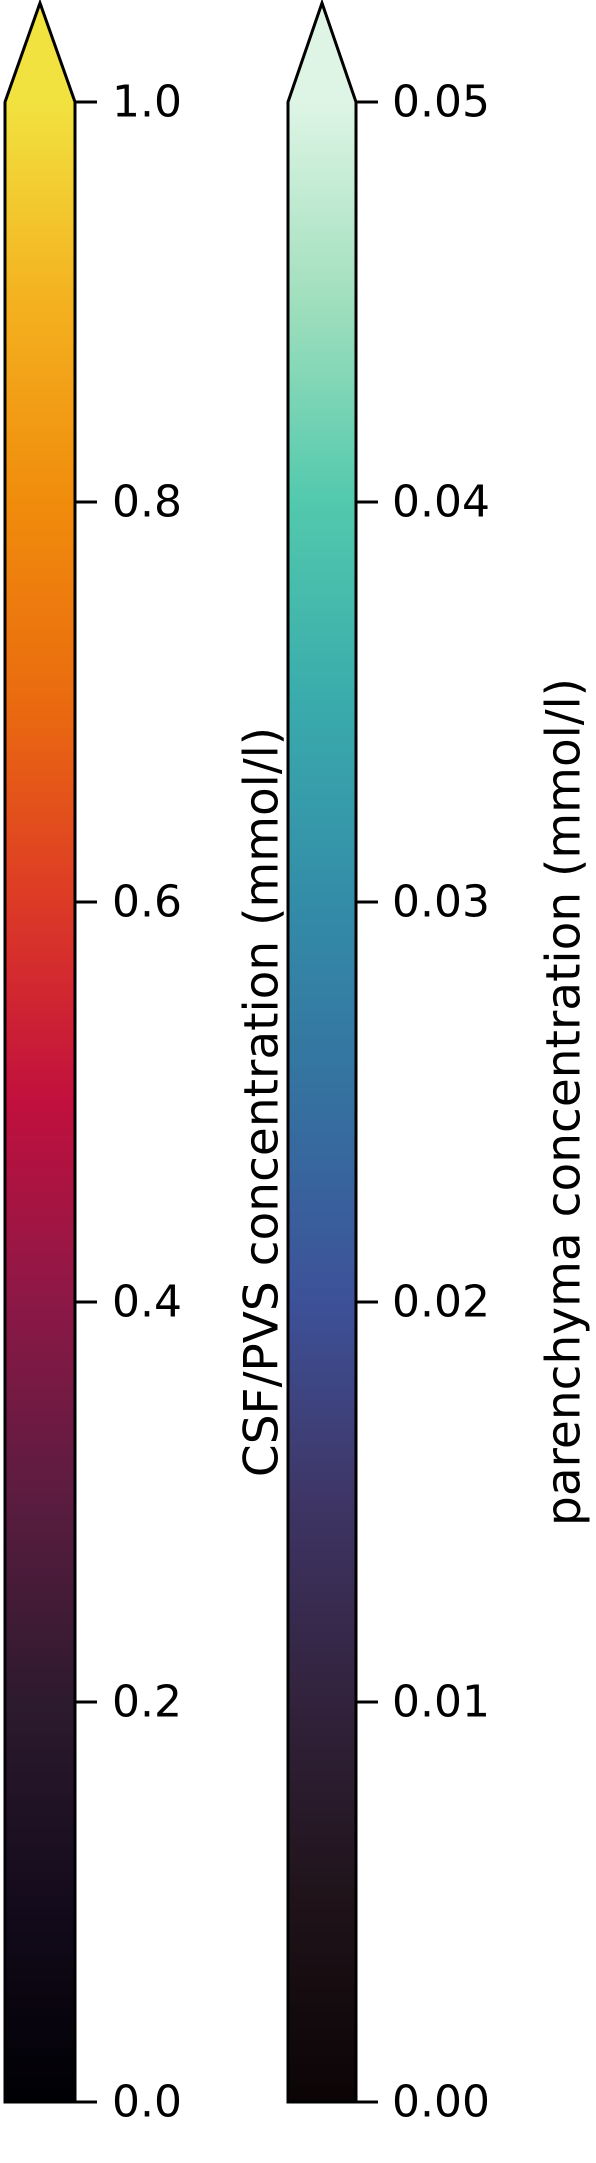  I want to click on parenchyma-axis-label: parenchyma concentration (mmol/l), so click(564, 1102).